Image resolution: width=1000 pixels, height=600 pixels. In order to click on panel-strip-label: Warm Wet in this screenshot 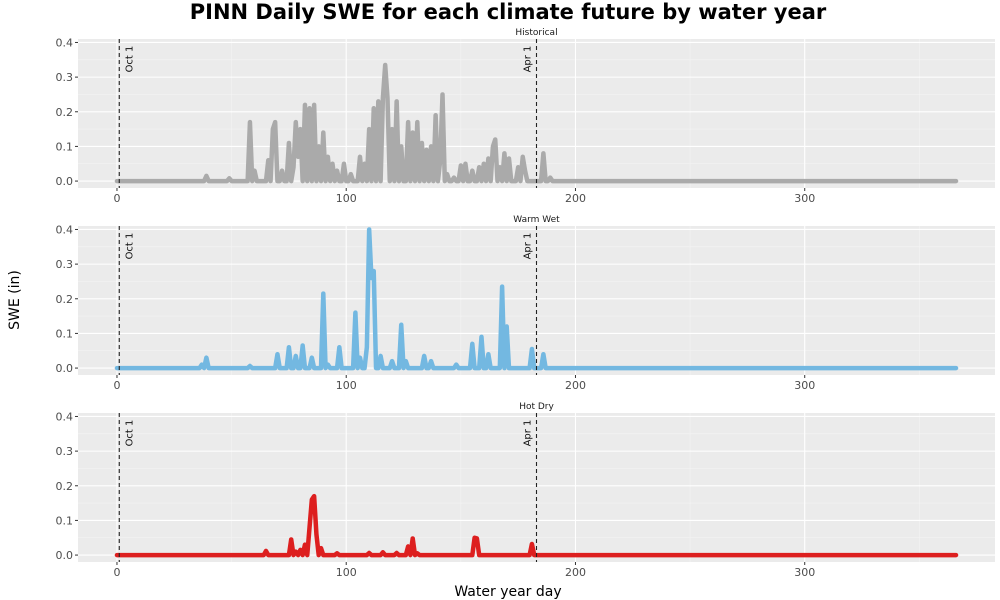, I will do `click(536, 220)`.